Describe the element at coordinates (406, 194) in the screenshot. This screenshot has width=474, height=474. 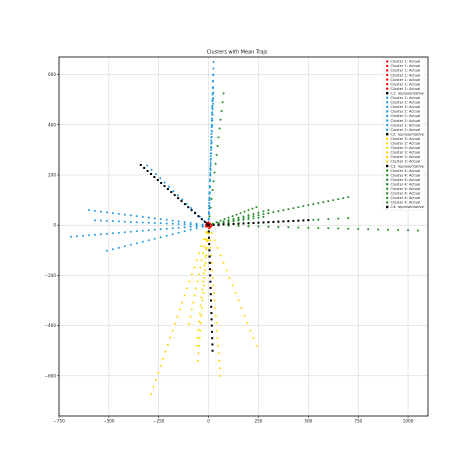
I see `legend-label: Cluster 4: Actual` at that location.